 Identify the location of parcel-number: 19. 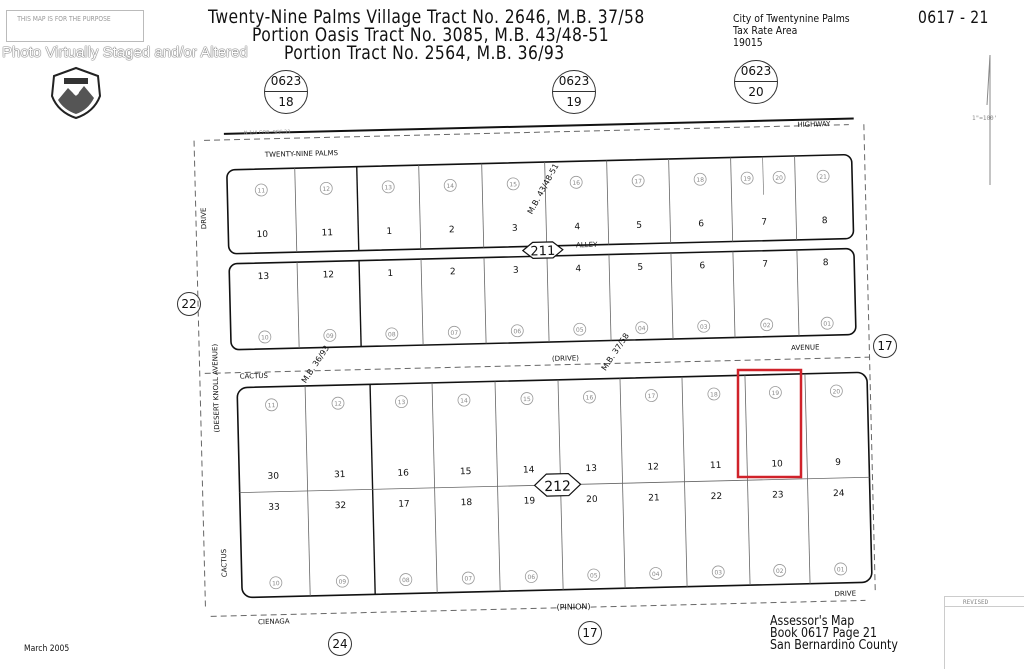
(775, 393).